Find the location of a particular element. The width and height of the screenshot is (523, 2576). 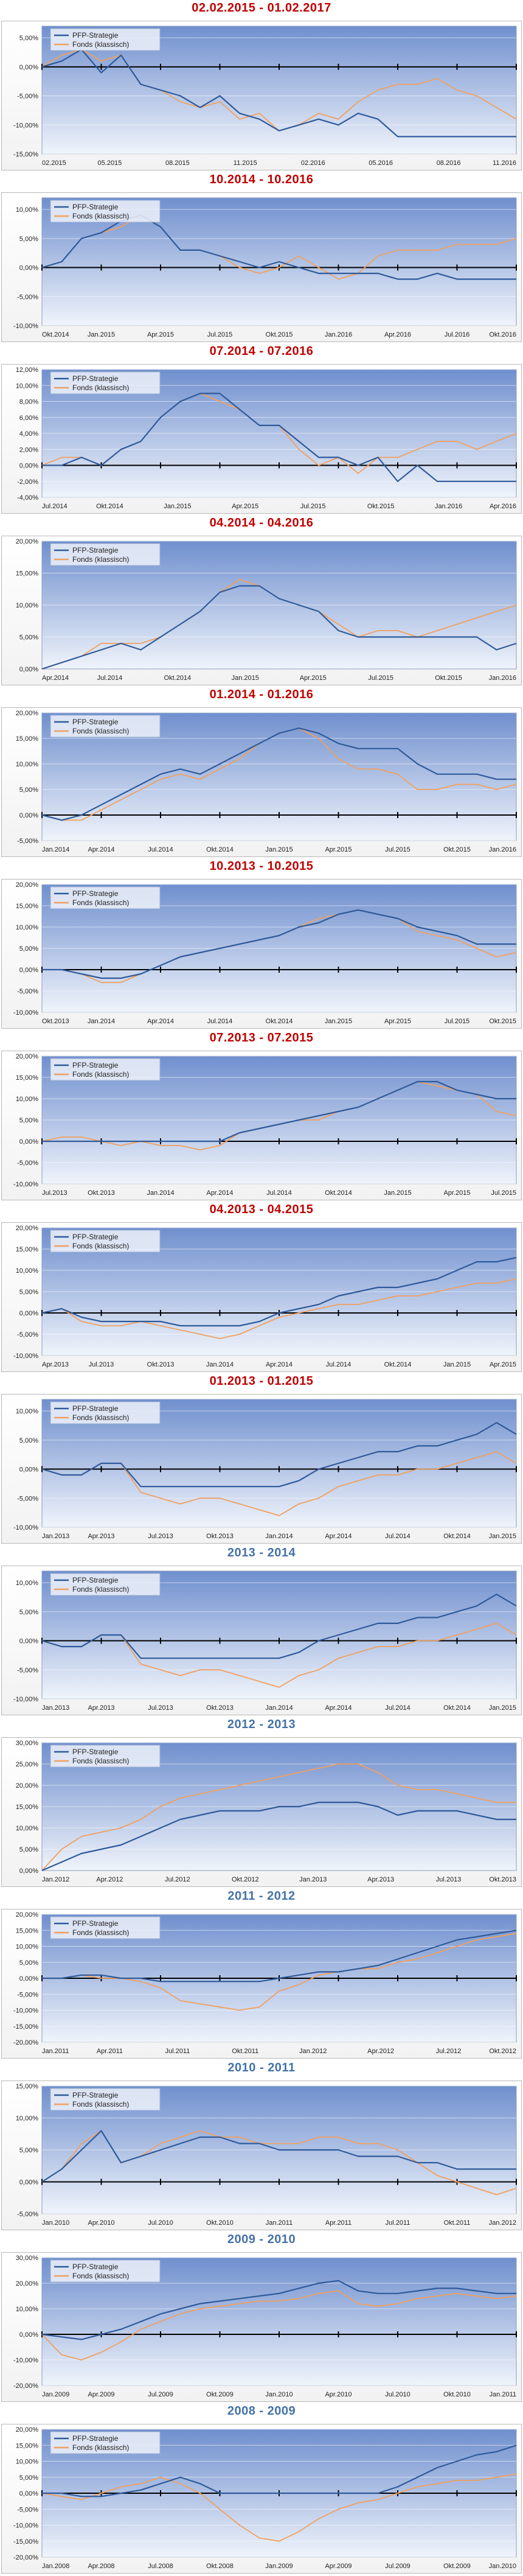

x-tick-label: Jan.2011 is located at coordinates (55, 2051).